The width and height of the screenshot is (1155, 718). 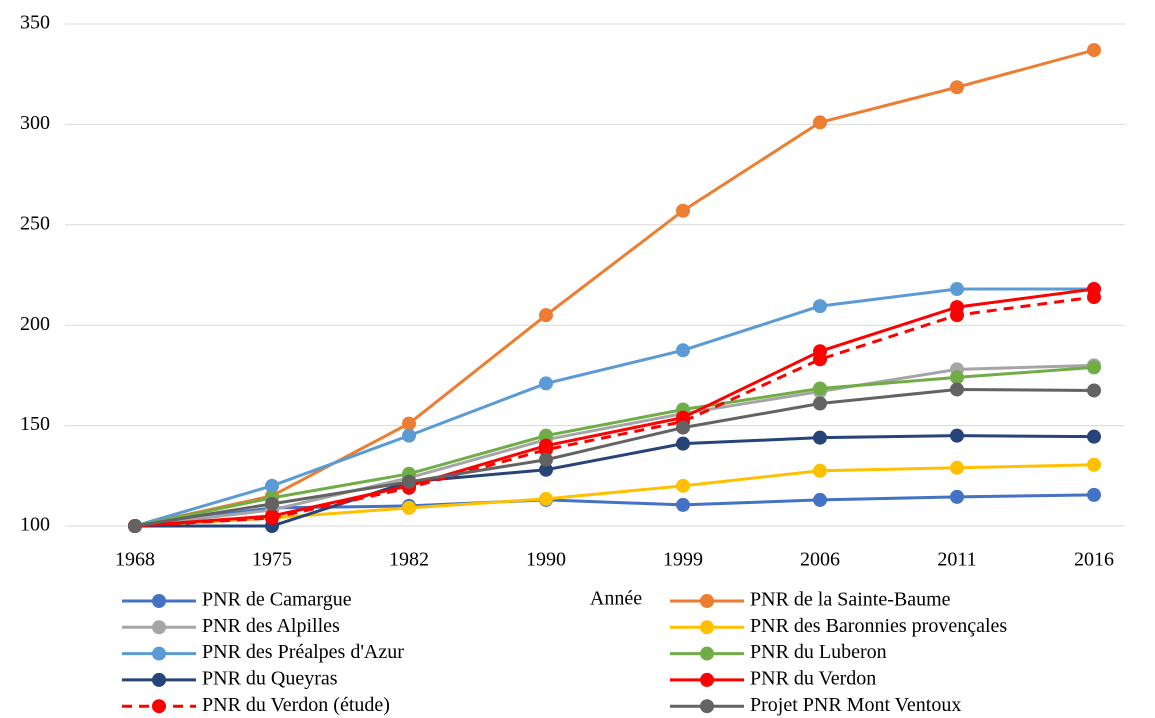 I want to click on legend-label: PNR du Luberon, so click(x=818, y=652).